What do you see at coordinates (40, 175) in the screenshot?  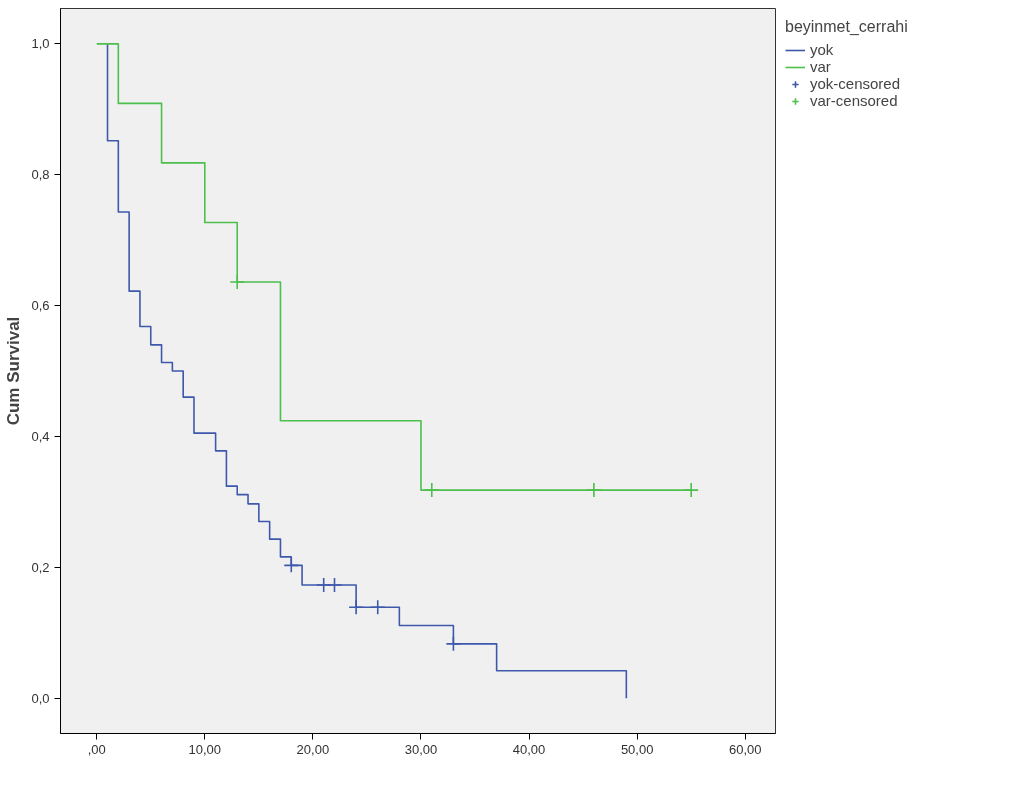 I see `y-tick-label: 0,8` at bounding box center [40, 175].